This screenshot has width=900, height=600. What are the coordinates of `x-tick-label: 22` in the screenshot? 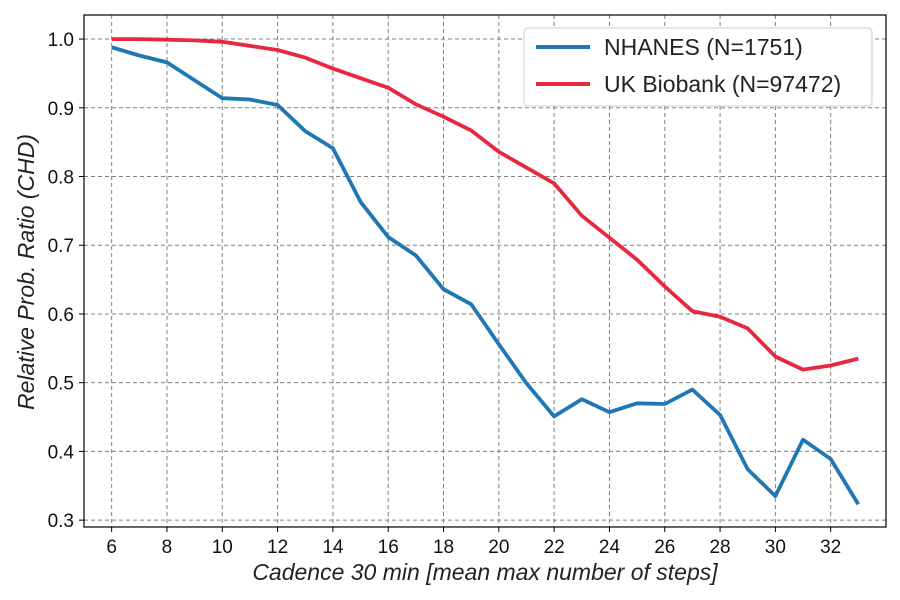 It's located at (554, 547).